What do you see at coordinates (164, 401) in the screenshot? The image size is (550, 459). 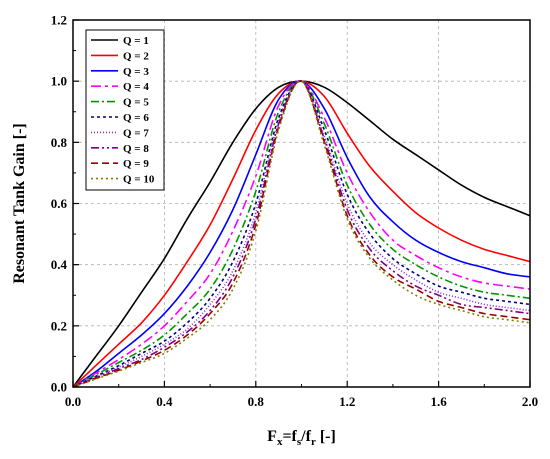 I see `x-tick-label: 0.4` at bounding box center [164, 401].